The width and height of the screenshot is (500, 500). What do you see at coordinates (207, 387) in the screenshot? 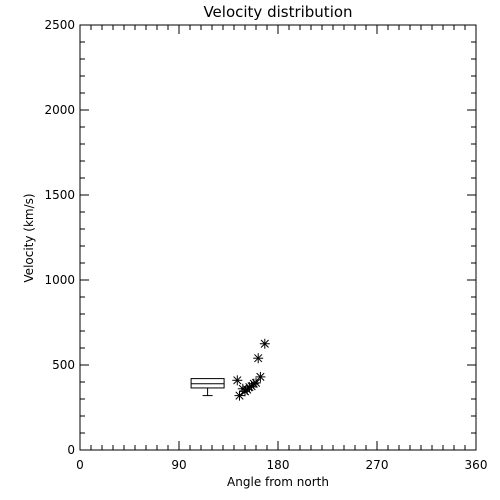
I see `boxplot` at bounding box center [207, 387].